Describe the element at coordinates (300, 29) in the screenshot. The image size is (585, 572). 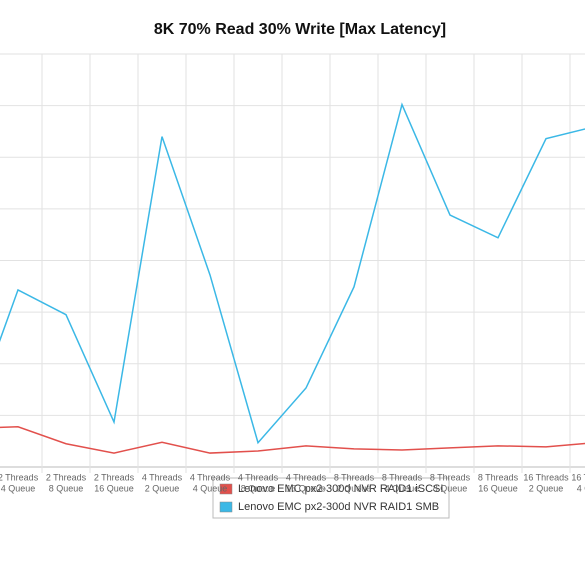
I see `chart-title: 8K 70% Read 30% Write [Max Latency]` at that location.